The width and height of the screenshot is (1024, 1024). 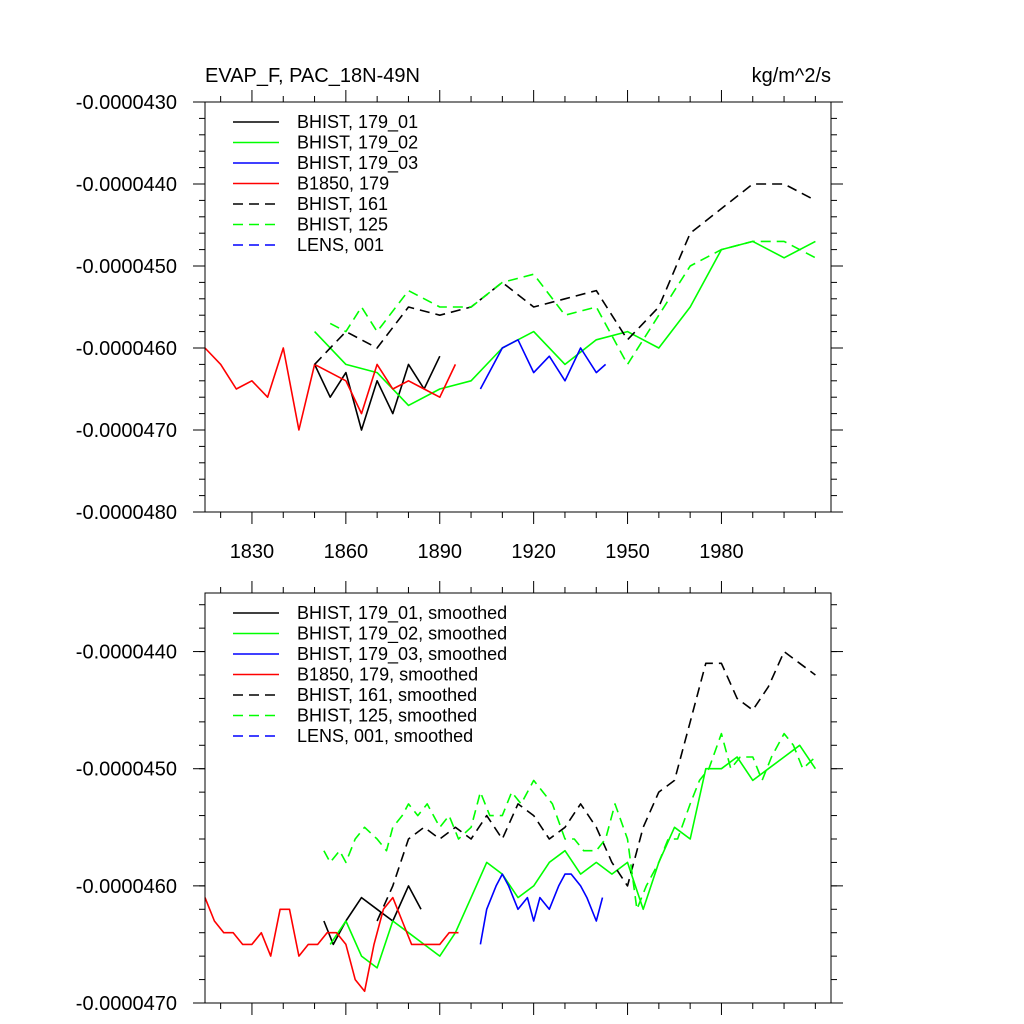 What do you see at coordinates (343, 184) in the screenshot?
I see `chart-top-legend-label-3: B1850, 179` at bounding box center [343, 184].